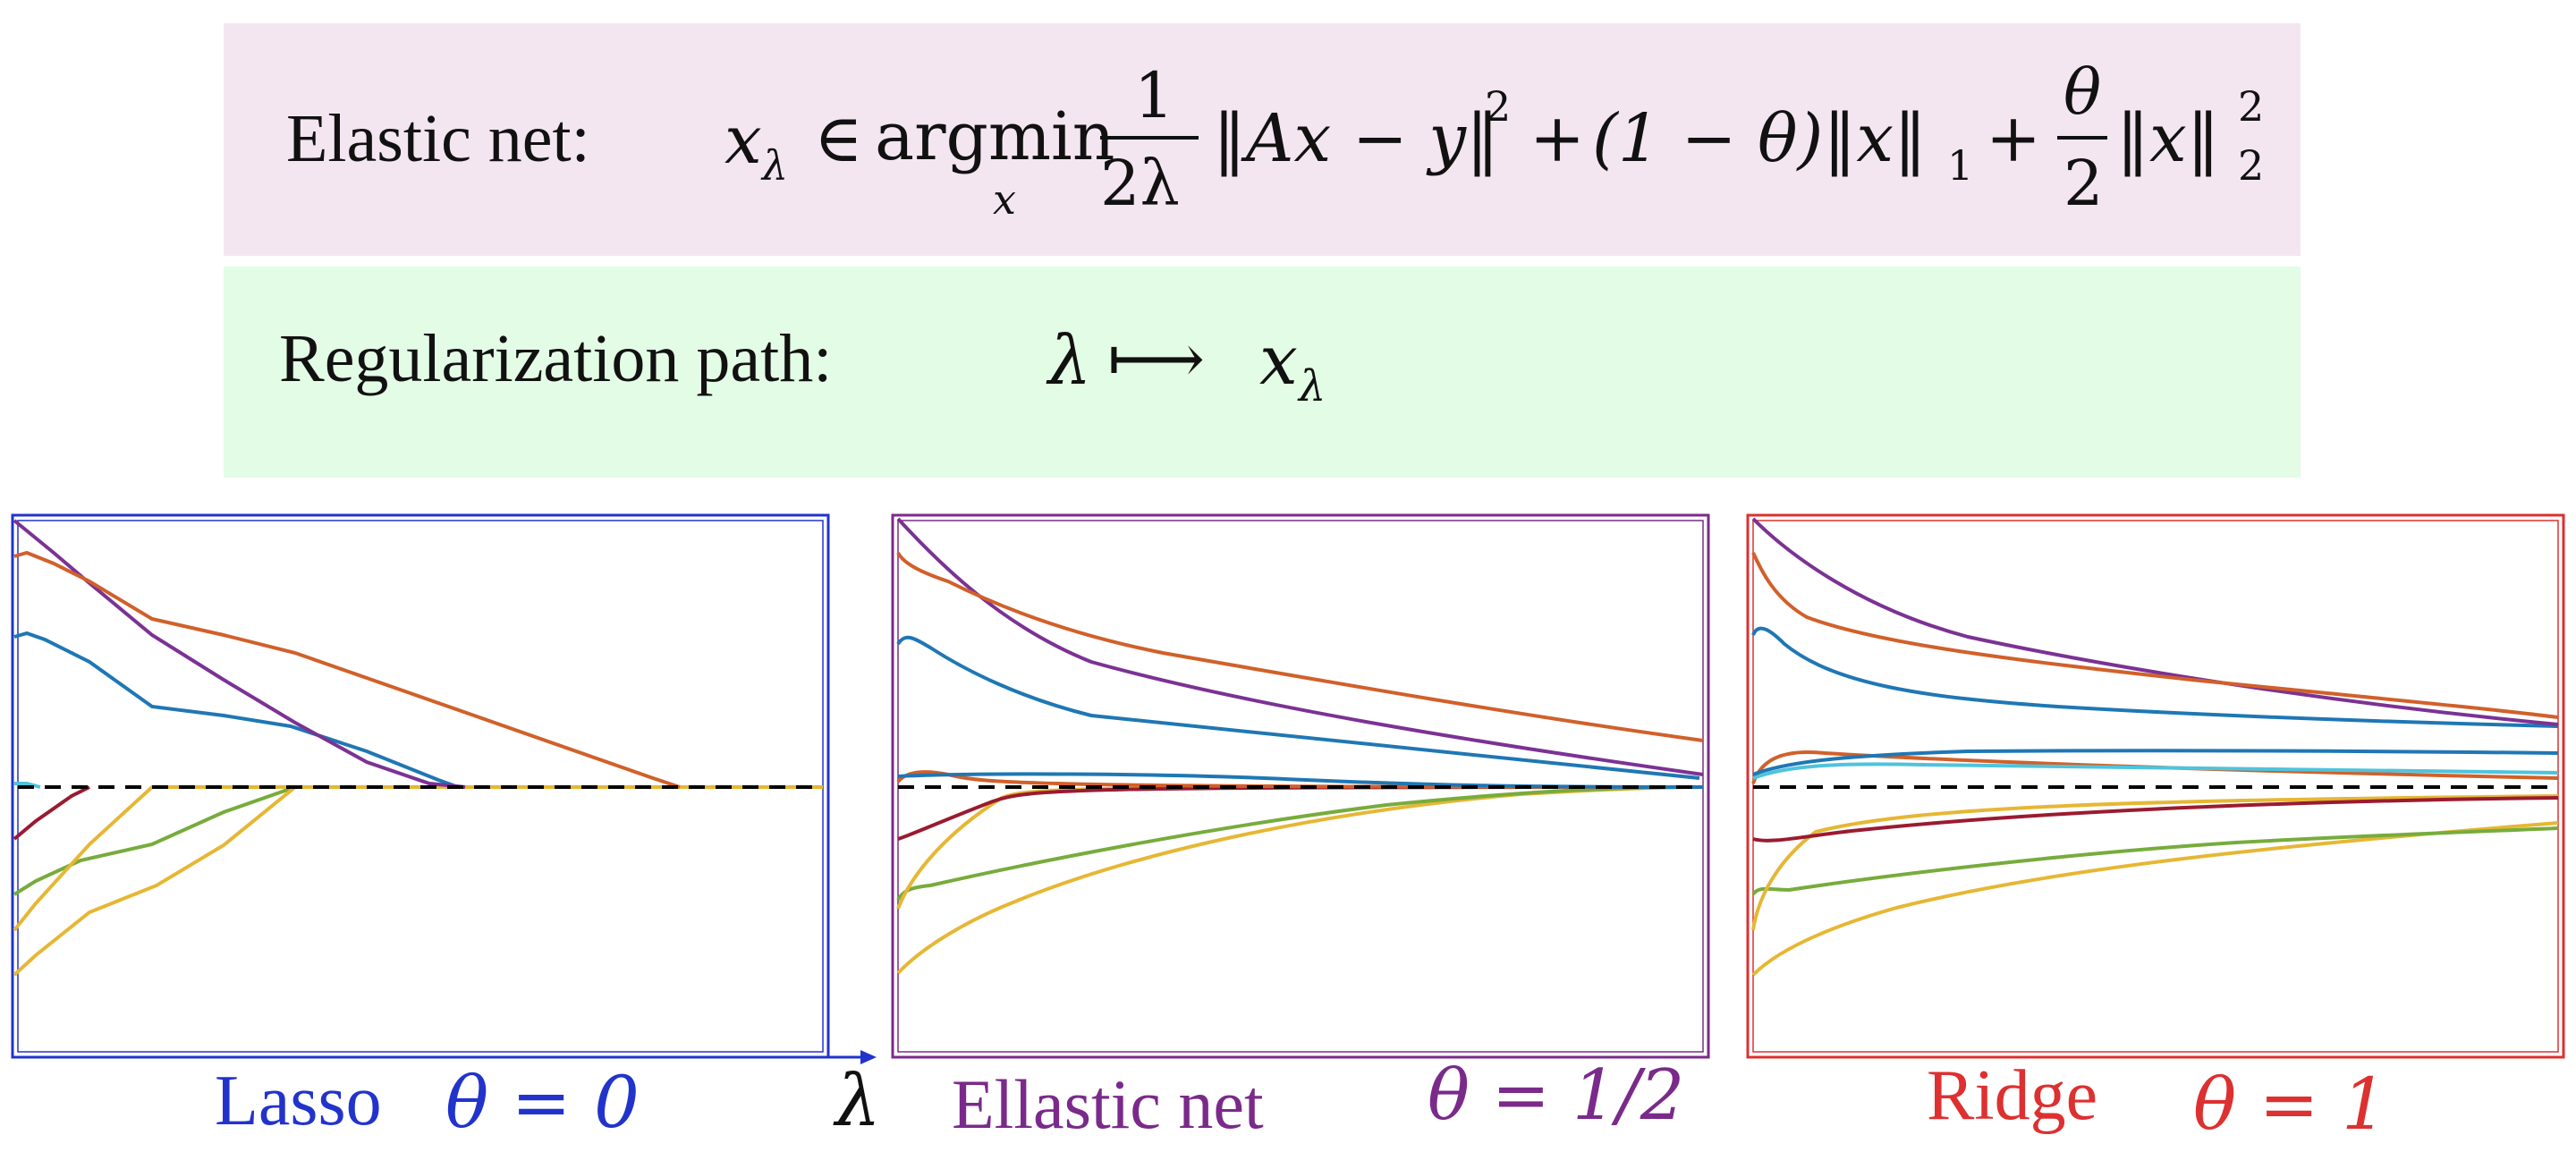 This screenshot has height=1152, width=2576. Describe the element at coordinates (1498, 106) in the screenshot. I see `square-exponent: 2` at that location.